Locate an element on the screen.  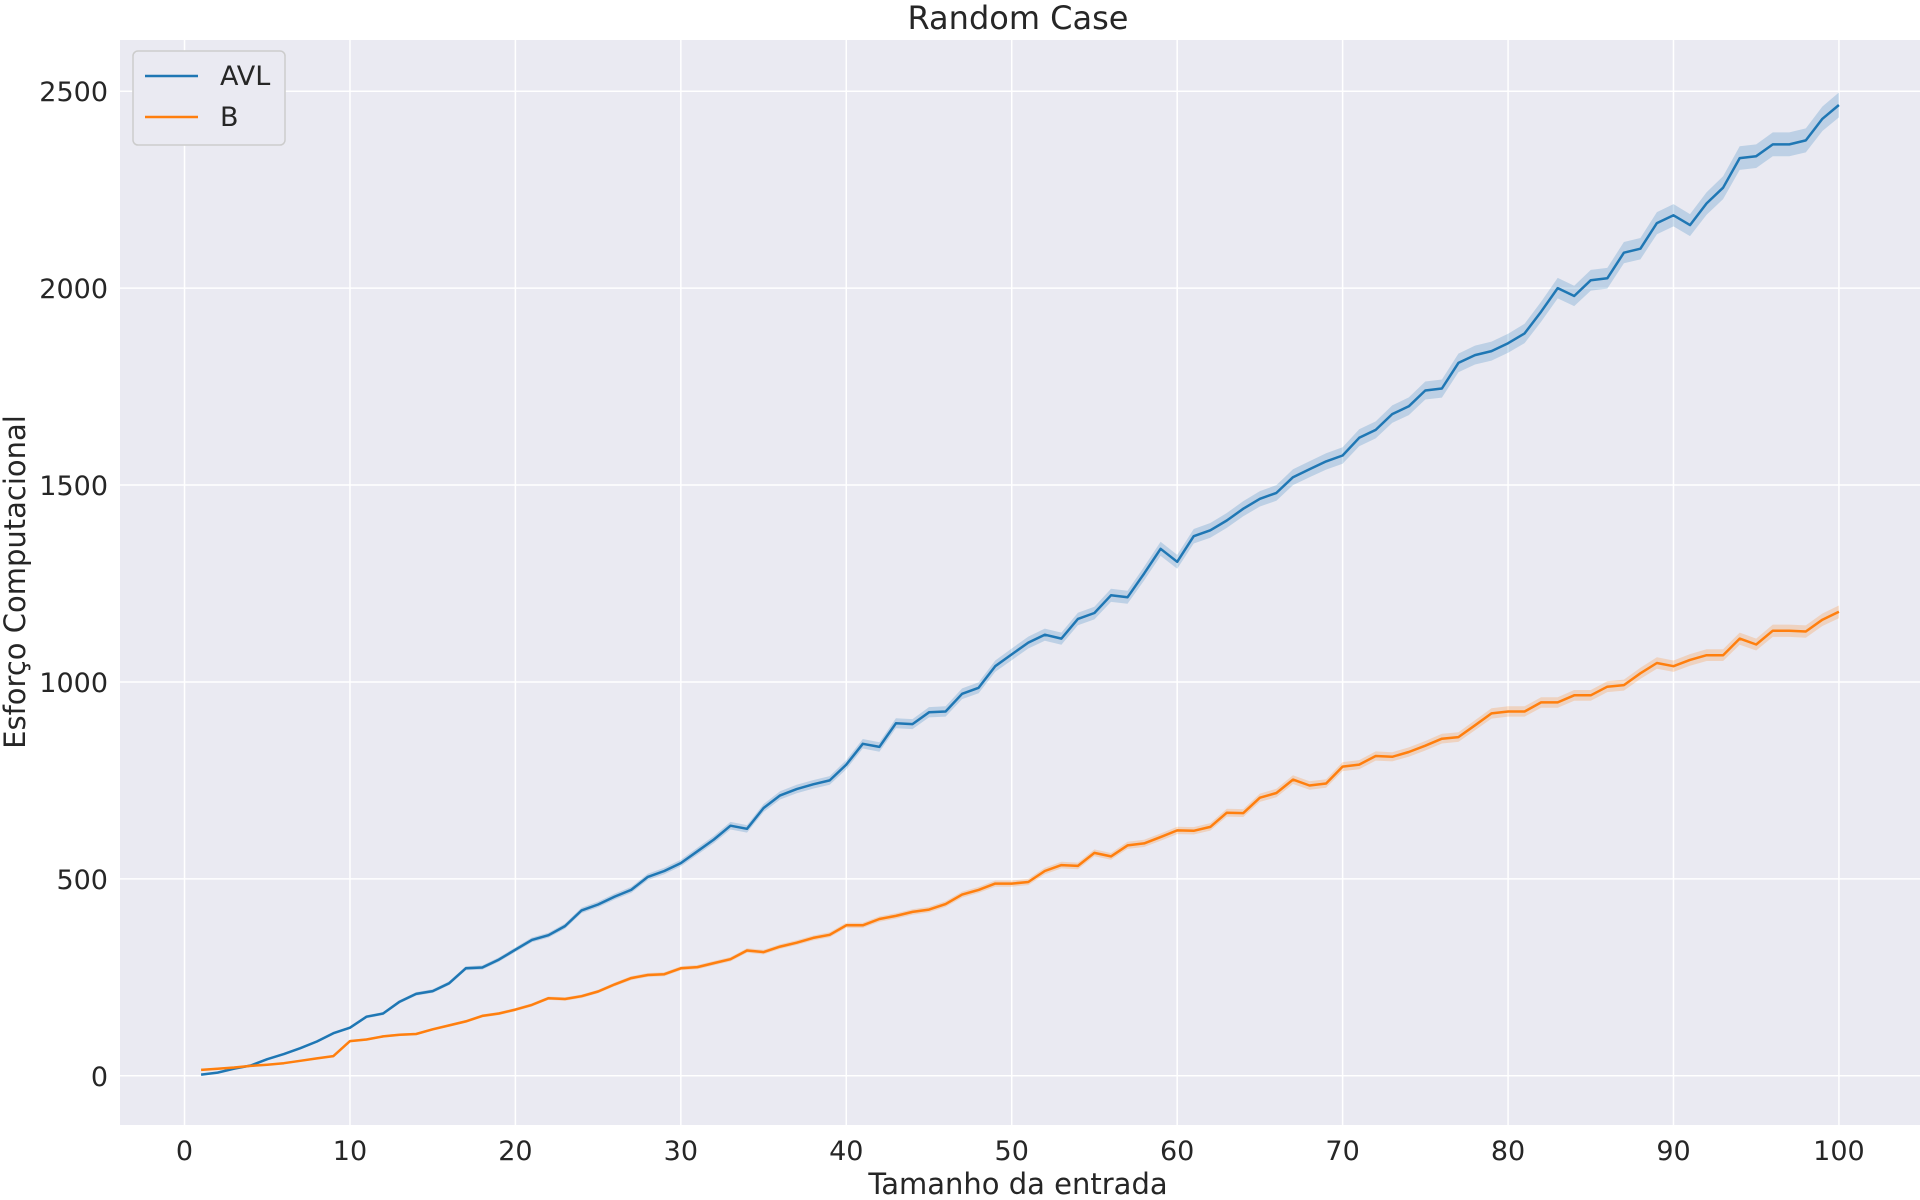
x-axis-label: Tamanho da entrada is located at coordinates (1017, 1183).